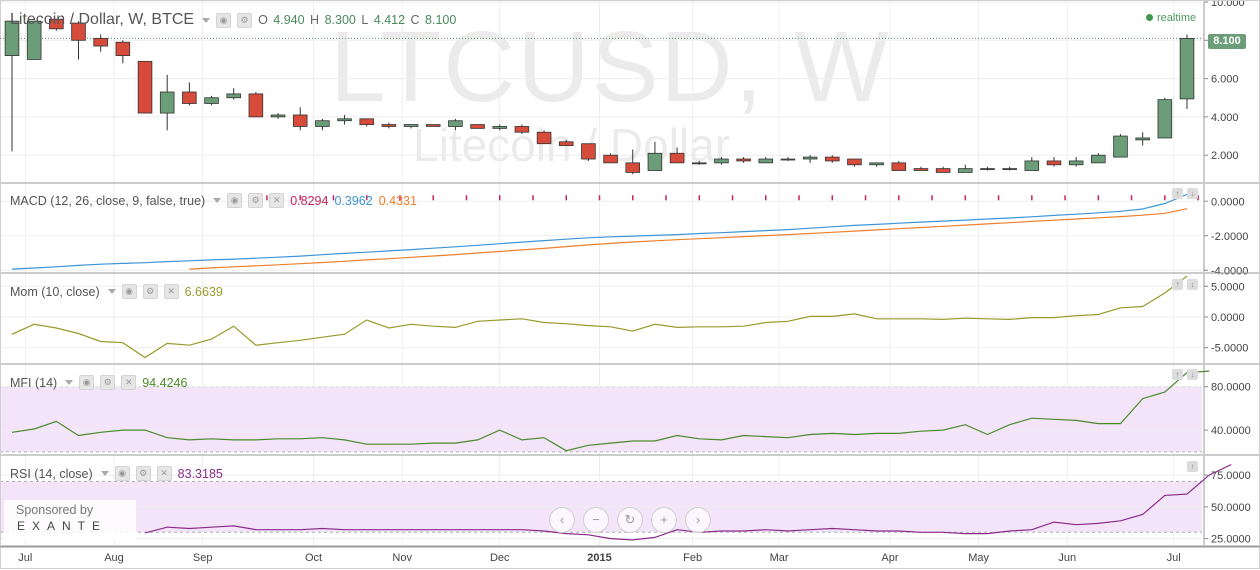 Image resolution: width=1260 pixels, height=570 pixels. I want to click on x-tick-label: Mar, so click(779, 558).